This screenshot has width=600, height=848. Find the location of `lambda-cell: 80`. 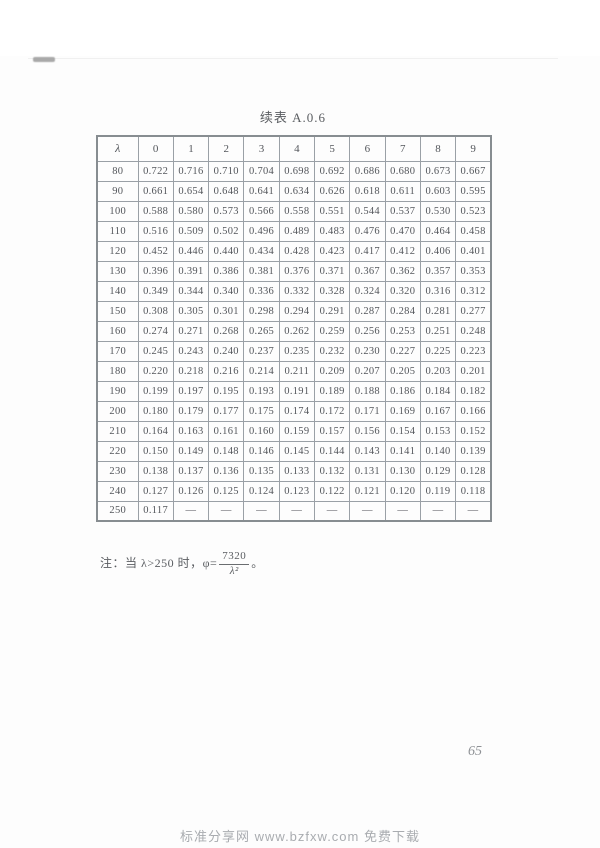

lambda-cell: 80 is located at coordinates (117, 171).